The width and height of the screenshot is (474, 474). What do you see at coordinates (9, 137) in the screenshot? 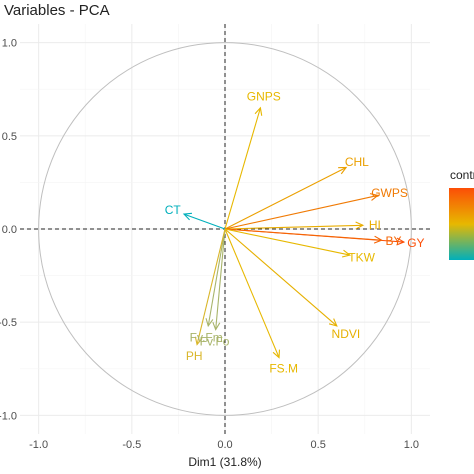
I see `y-tick-label: 0.5` at bounding box center [9, 137].